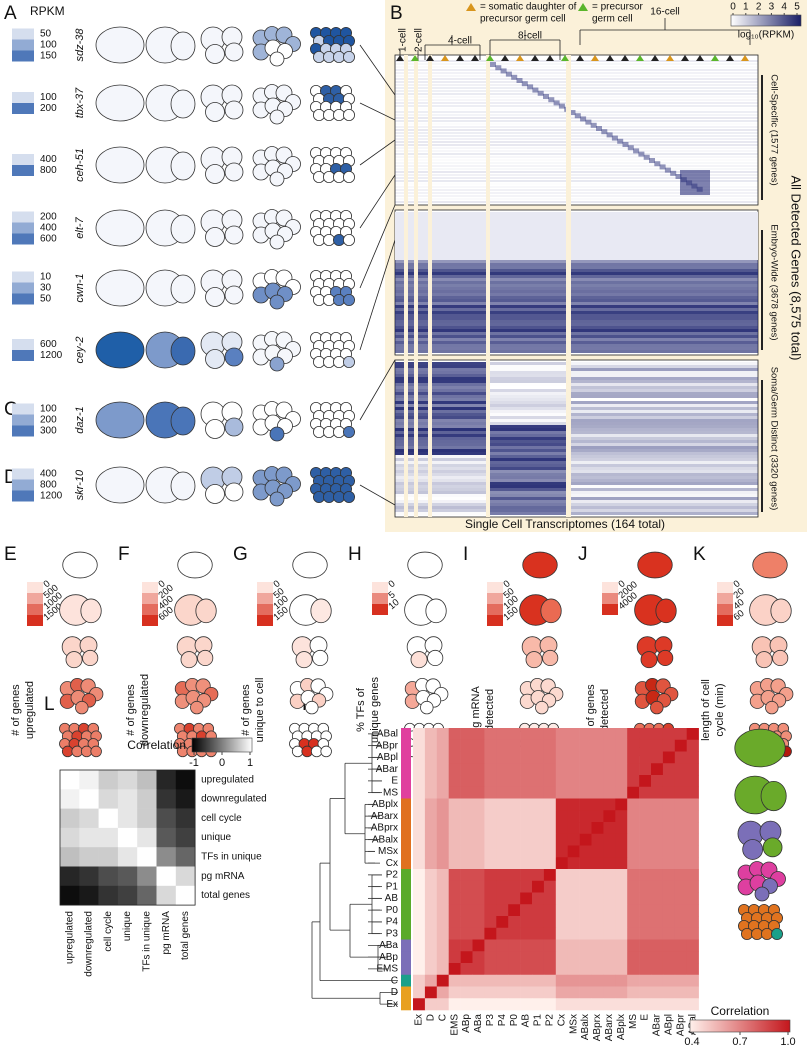 The image size is (807, 1050). Describe the element at coordinates (633, 1021) in the screenshot. I see `col-label: MS` at that location.